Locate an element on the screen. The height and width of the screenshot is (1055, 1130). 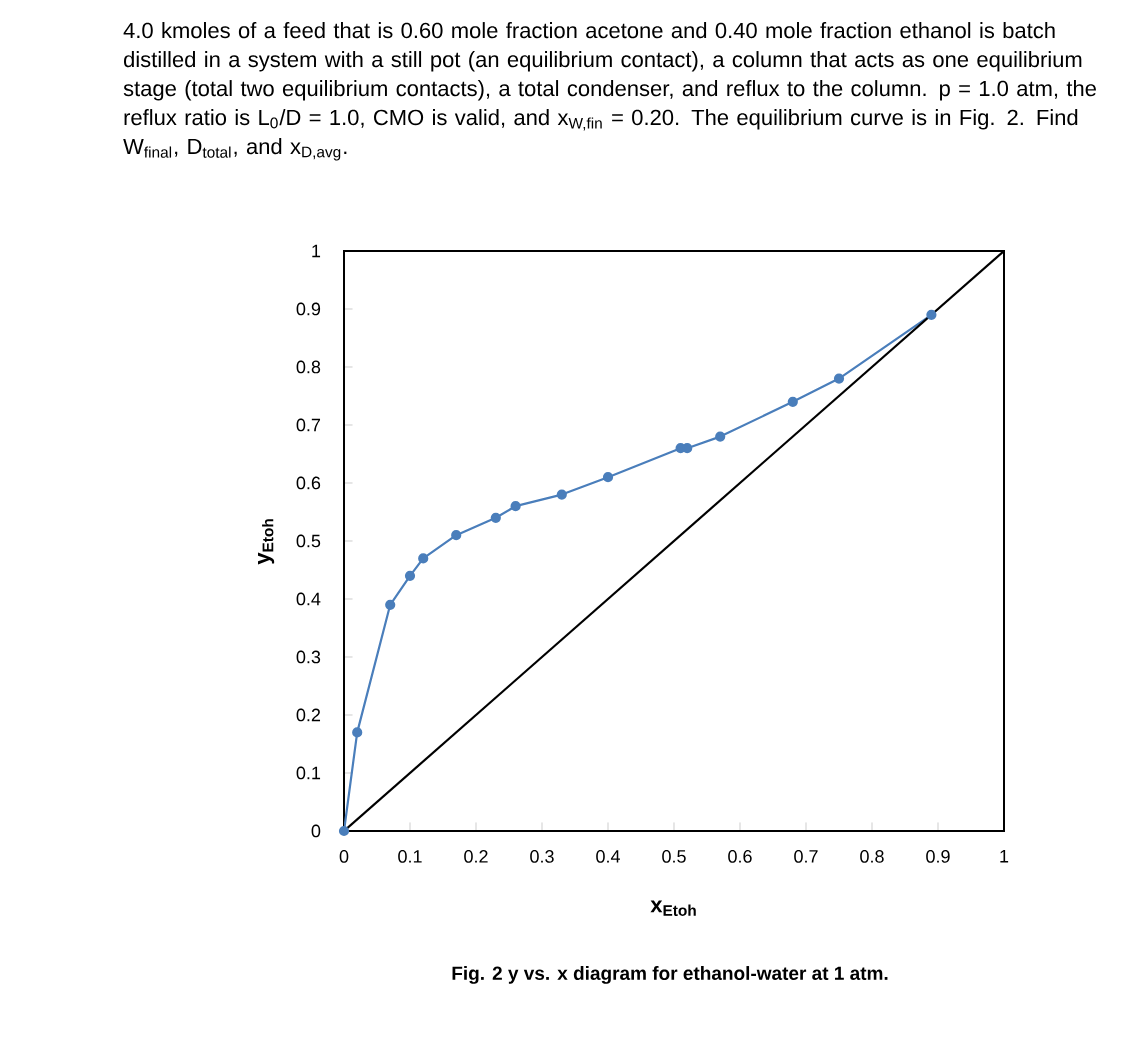
x-tick-label: 0 is located at coordinates (344, 856).